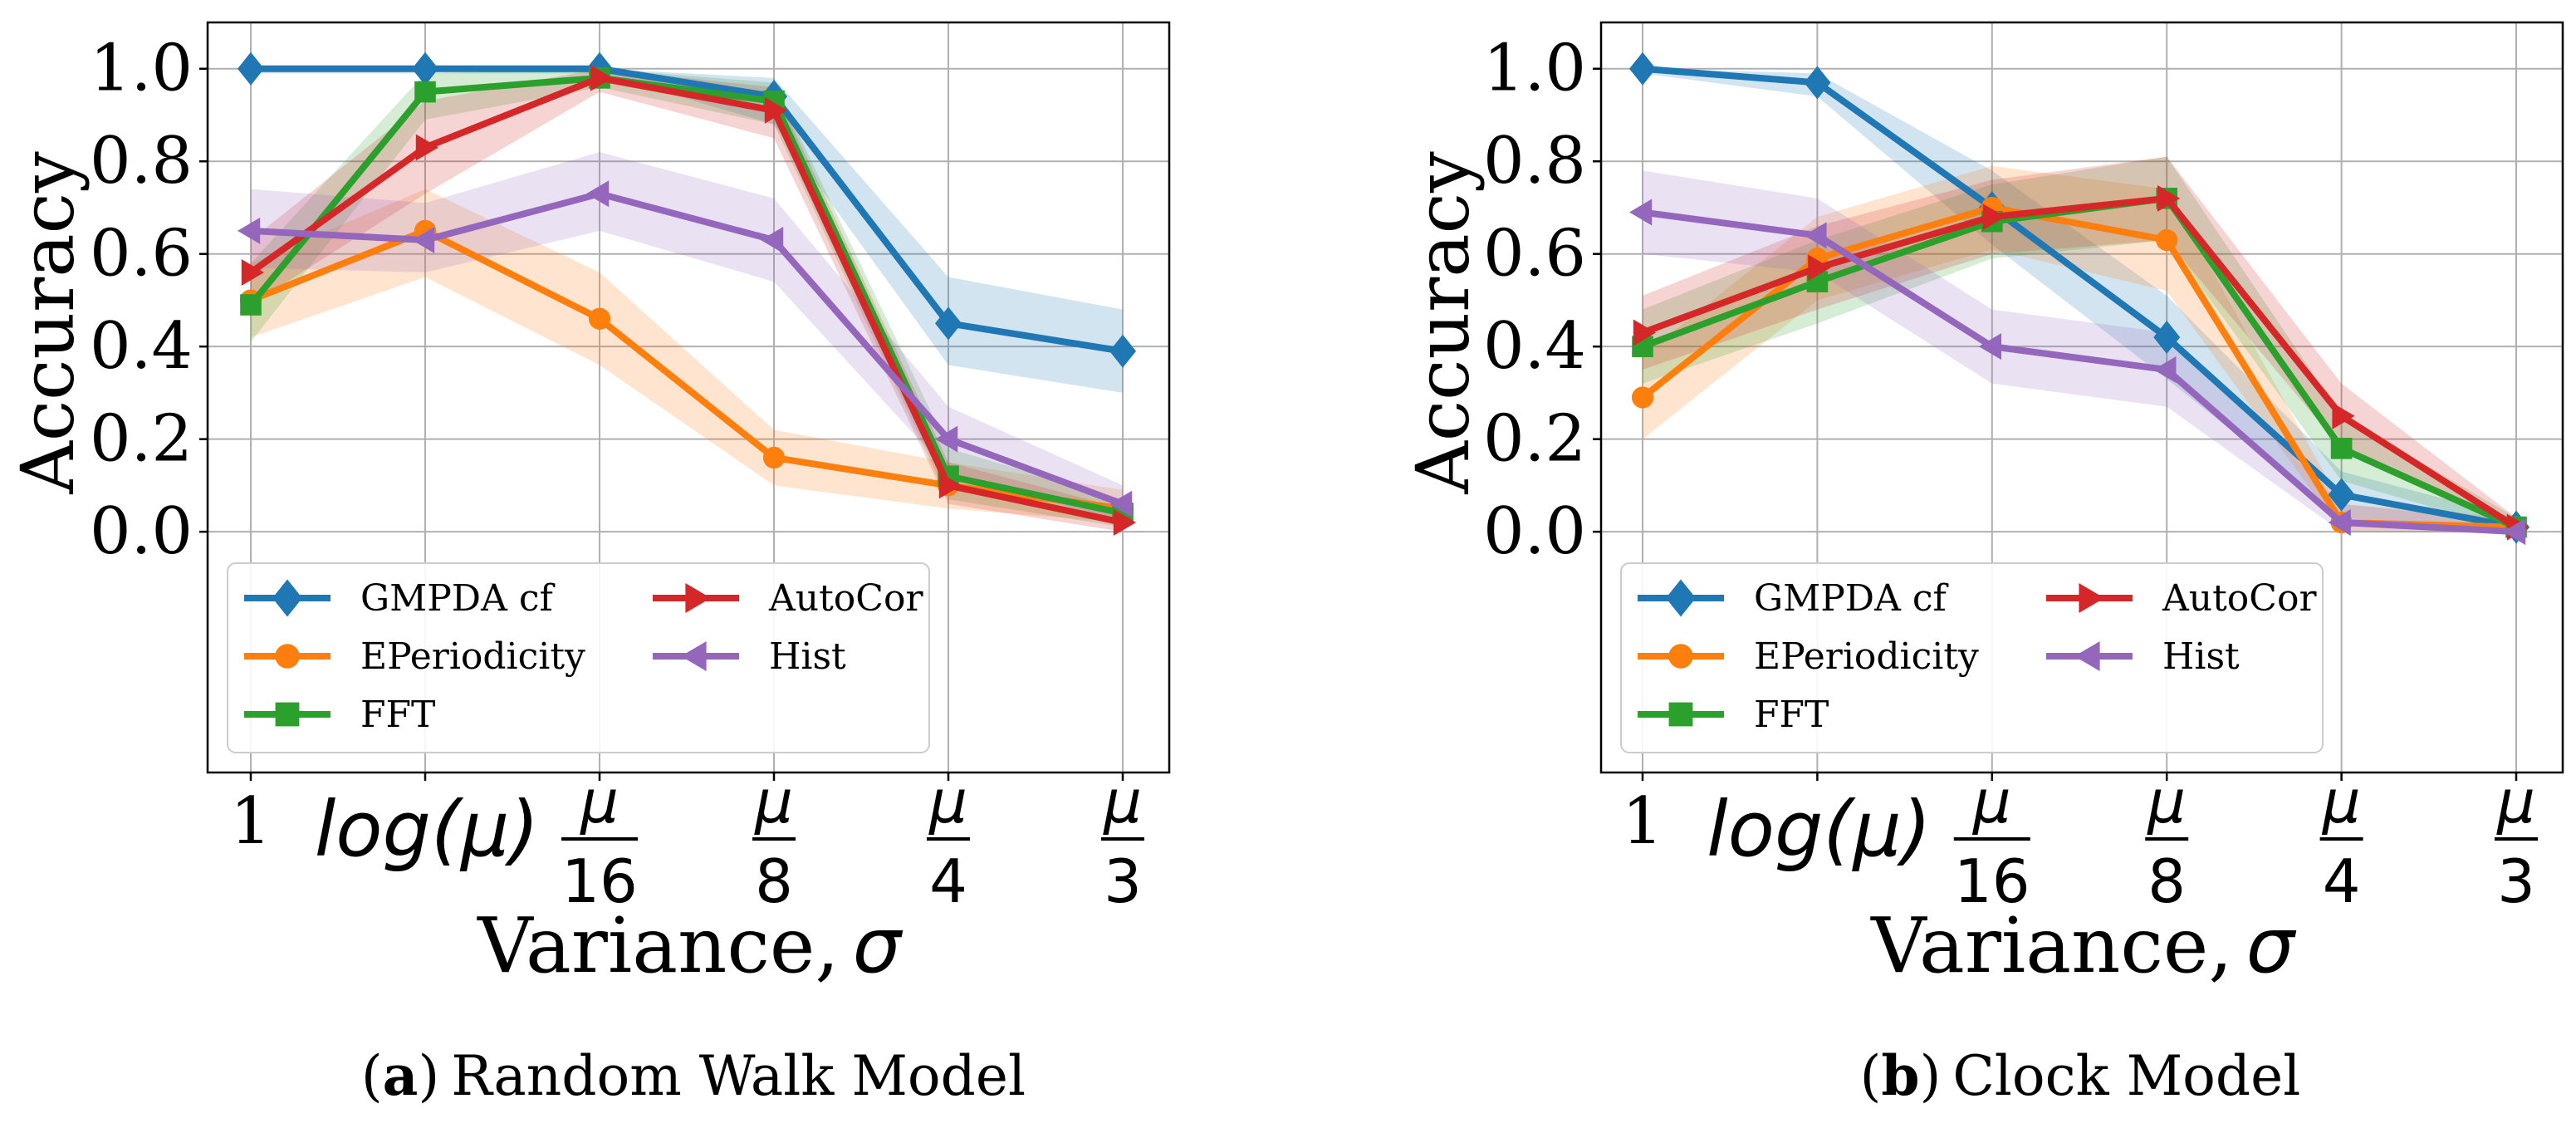  What do you see at coordinates (372, 1076) in the screenshot?
I see `caption-paren-open: (` at bounding box center [372, 1076].